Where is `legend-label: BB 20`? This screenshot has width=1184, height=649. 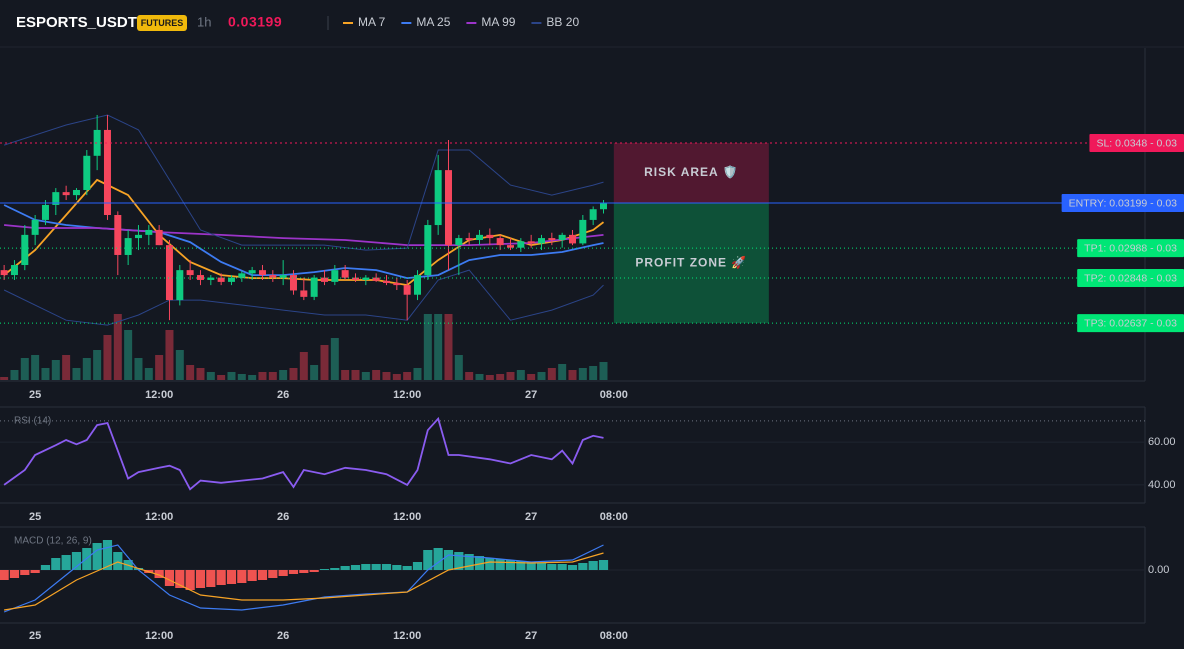
legend-label: BB 20 is located at coordinates (562, 22).